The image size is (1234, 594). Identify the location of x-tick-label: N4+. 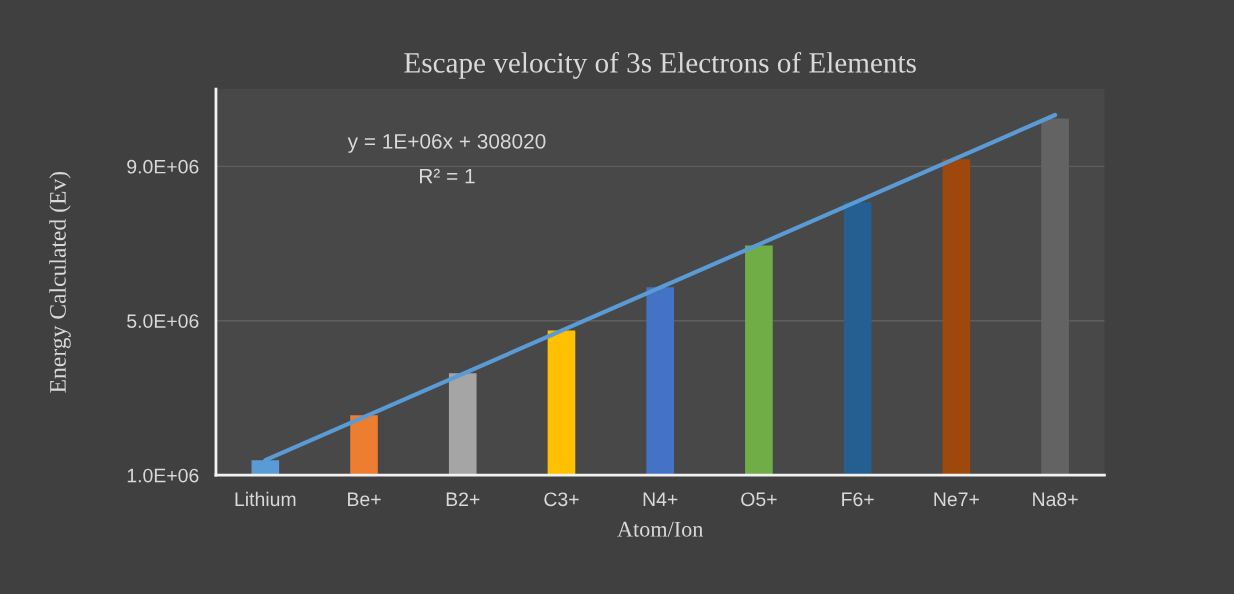
(660, 499).